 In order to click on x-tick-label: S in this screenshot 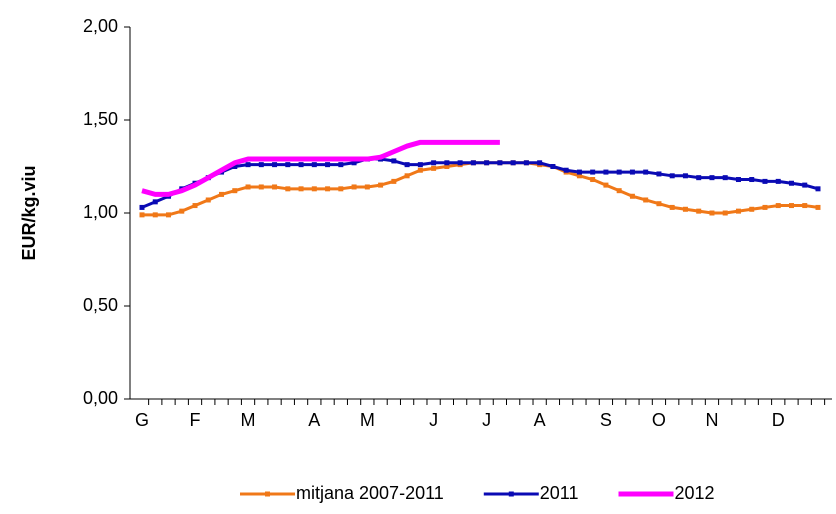, I will do `click(606, 420)`.